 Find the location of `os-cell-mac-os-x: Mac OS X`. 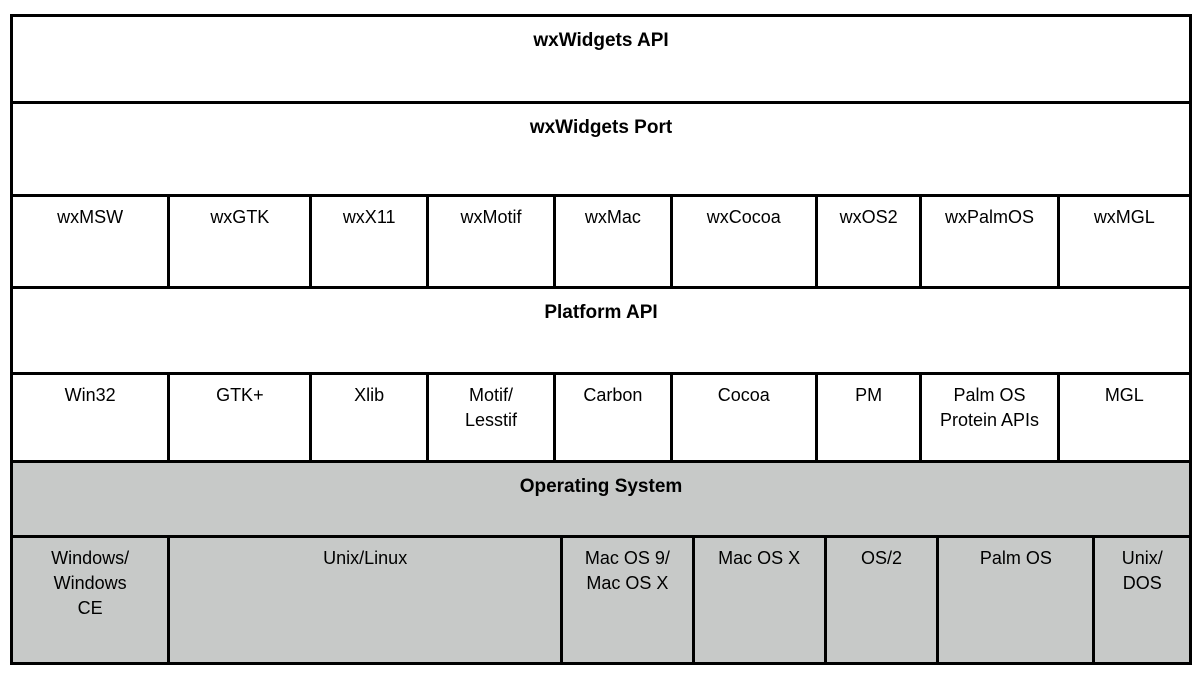

os-cell-mac-os-x: Mac OS X is located at coordinates (761, 600).